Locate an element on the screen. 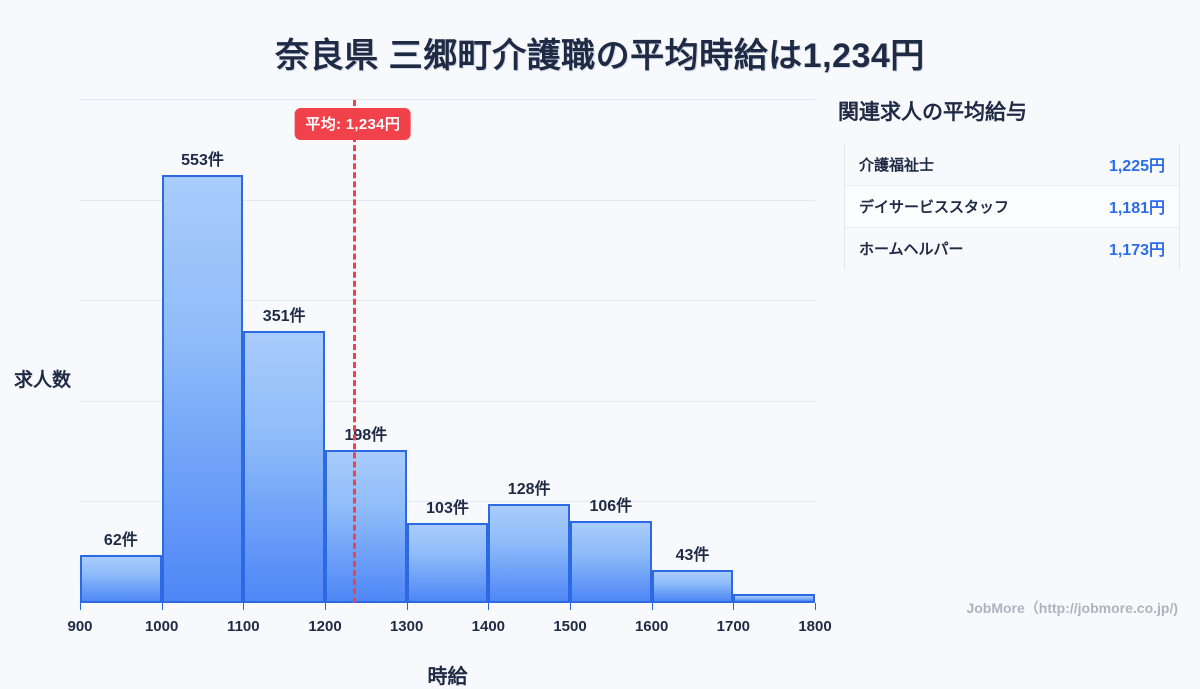 This screenshot has width=1200, height=689. bar-value-label: 128件 is located at coordinates (529, 489).